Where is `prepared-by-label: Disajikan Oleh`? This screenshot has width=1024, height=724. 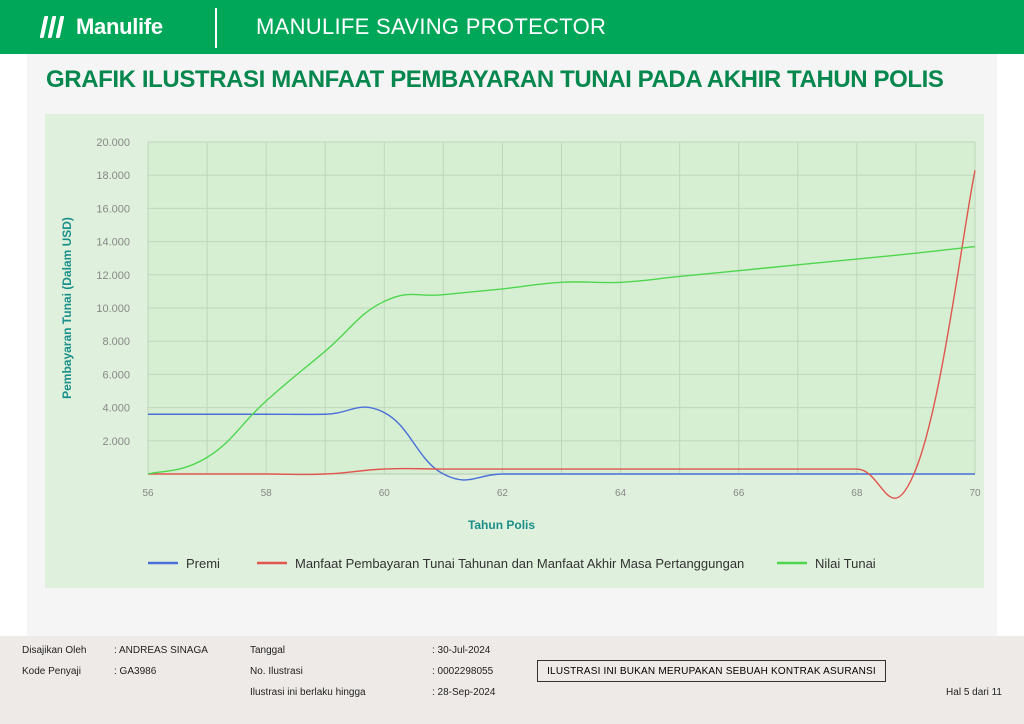
prepared-by-label: Disajikan Oleh is located at coordinates (54, 650).